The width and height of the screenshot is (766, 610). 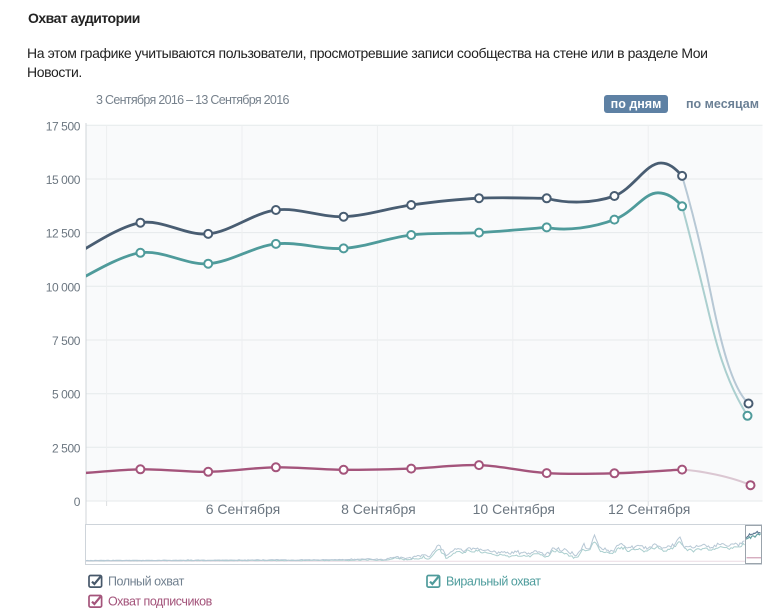 I want to click on svg-text: 10 Сентября, so click(x=514, y=509).